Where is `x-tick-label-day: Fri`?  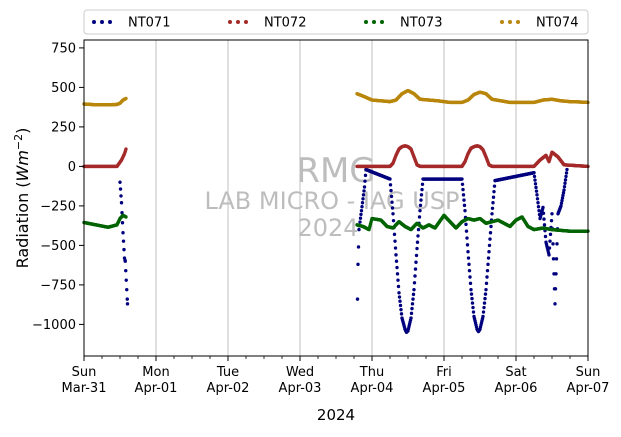 x-tick-label-day: Fri is located at coordinates (444, 372).